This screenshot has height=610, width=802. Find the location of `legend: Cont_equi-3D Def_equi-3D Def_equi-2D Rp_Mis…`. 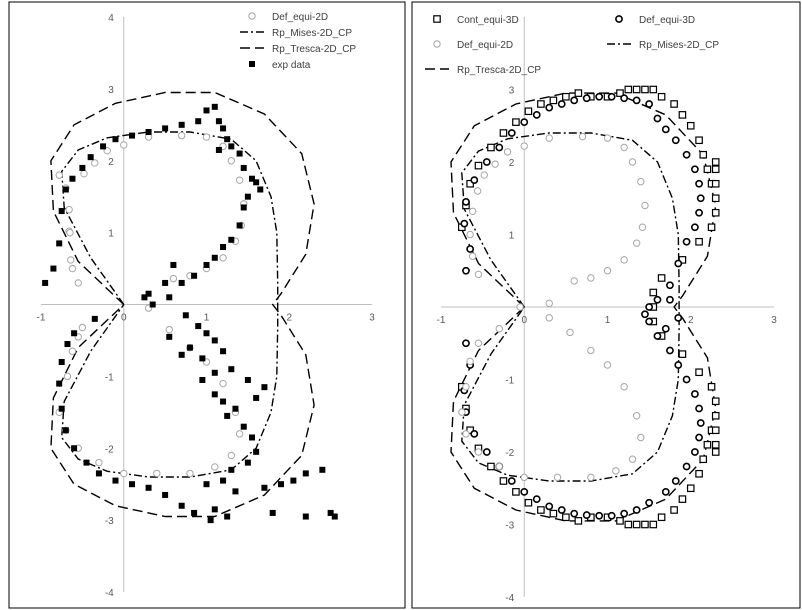

legend: Cont_equi-3D Def_equi-3D Def_equi-2D Rp_Mis… is located at coordinates (572, 45).